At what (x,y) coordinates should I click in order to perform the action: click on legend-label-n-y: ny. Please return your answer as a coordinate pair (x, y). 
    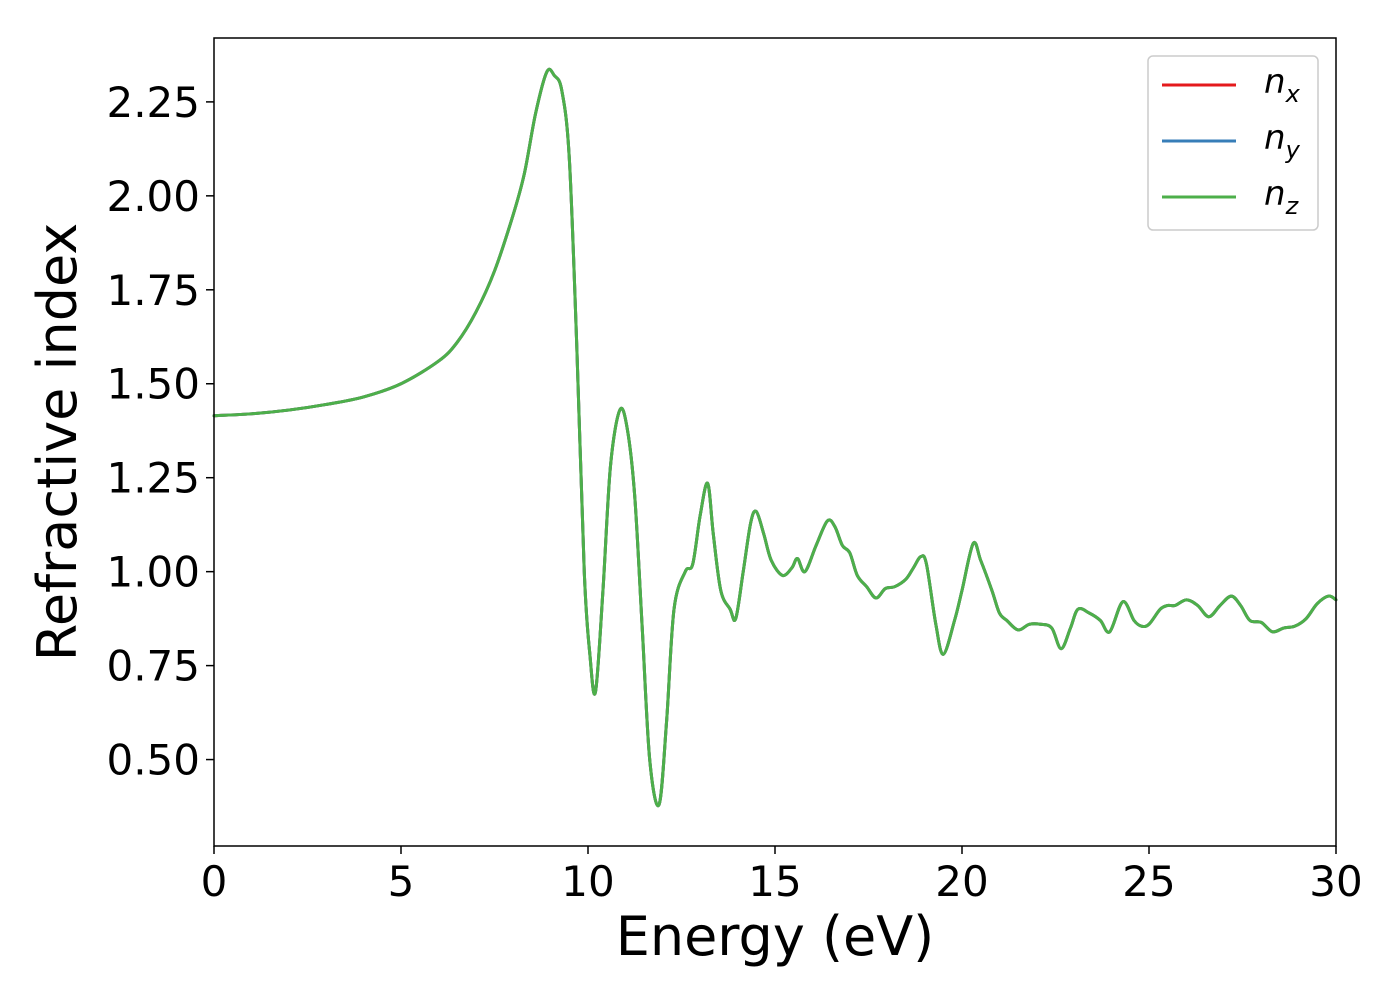
    Looking at the image, I should click on (1282, 141).